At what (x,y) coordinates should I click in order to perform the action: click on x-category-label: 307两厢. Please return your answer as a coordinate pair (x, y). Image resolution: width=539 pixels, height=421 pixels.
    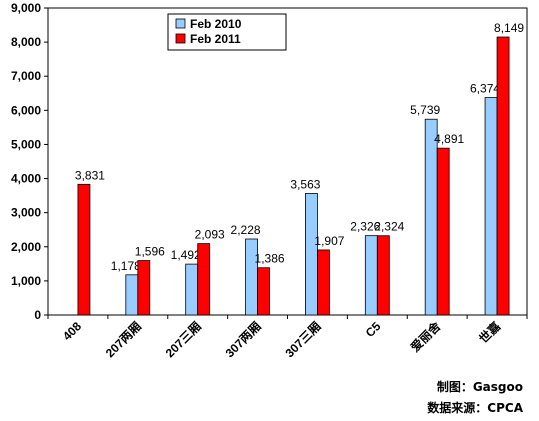
    Looking at the image, I should click on (243, 339).